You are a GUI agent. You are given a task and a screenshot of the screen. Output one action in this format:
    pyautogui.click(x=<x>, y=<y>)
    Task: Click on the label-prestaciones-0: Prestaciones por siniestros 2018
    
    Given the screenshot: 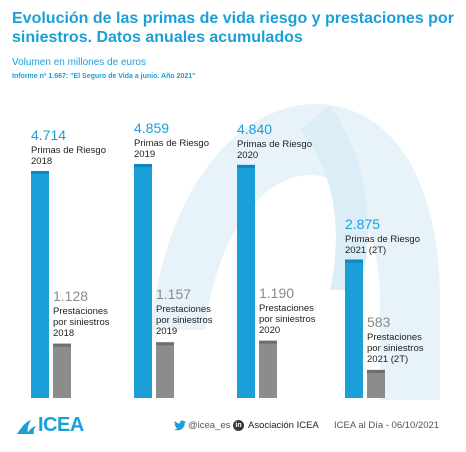 What is the action you would take?
    pyautogui.click(x=81, y=322)
    